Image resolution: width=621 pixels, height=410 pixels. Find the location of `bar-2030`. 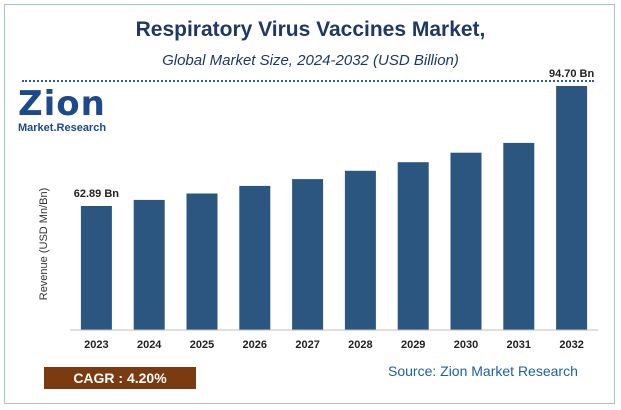

bar-2030 is located at coordinates (466, 241).